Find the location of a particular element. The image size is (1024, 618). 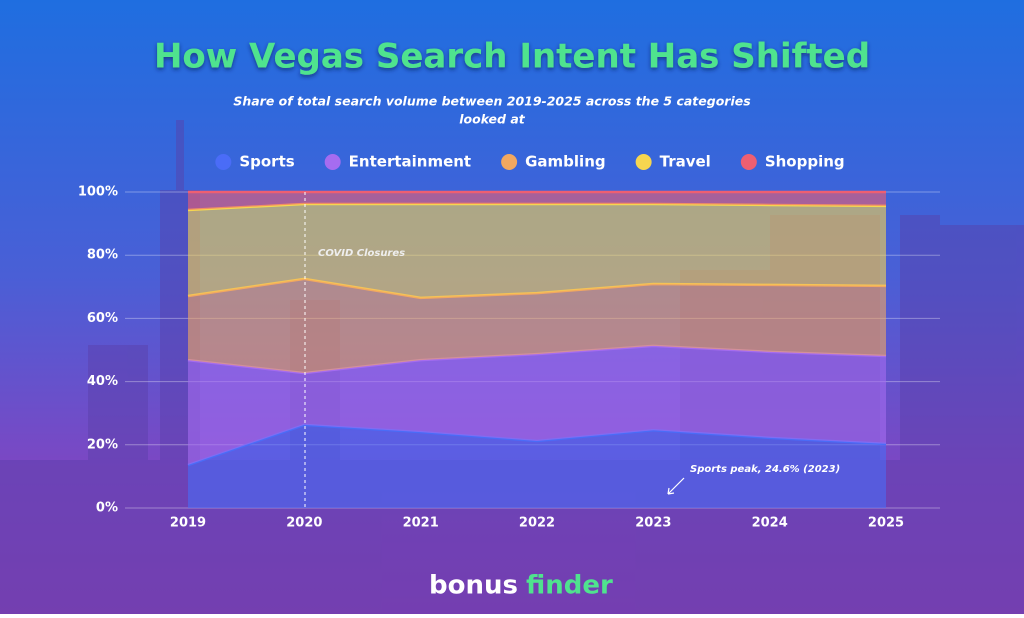

y-tick-label: 100% is located at coordinates (98, 192).